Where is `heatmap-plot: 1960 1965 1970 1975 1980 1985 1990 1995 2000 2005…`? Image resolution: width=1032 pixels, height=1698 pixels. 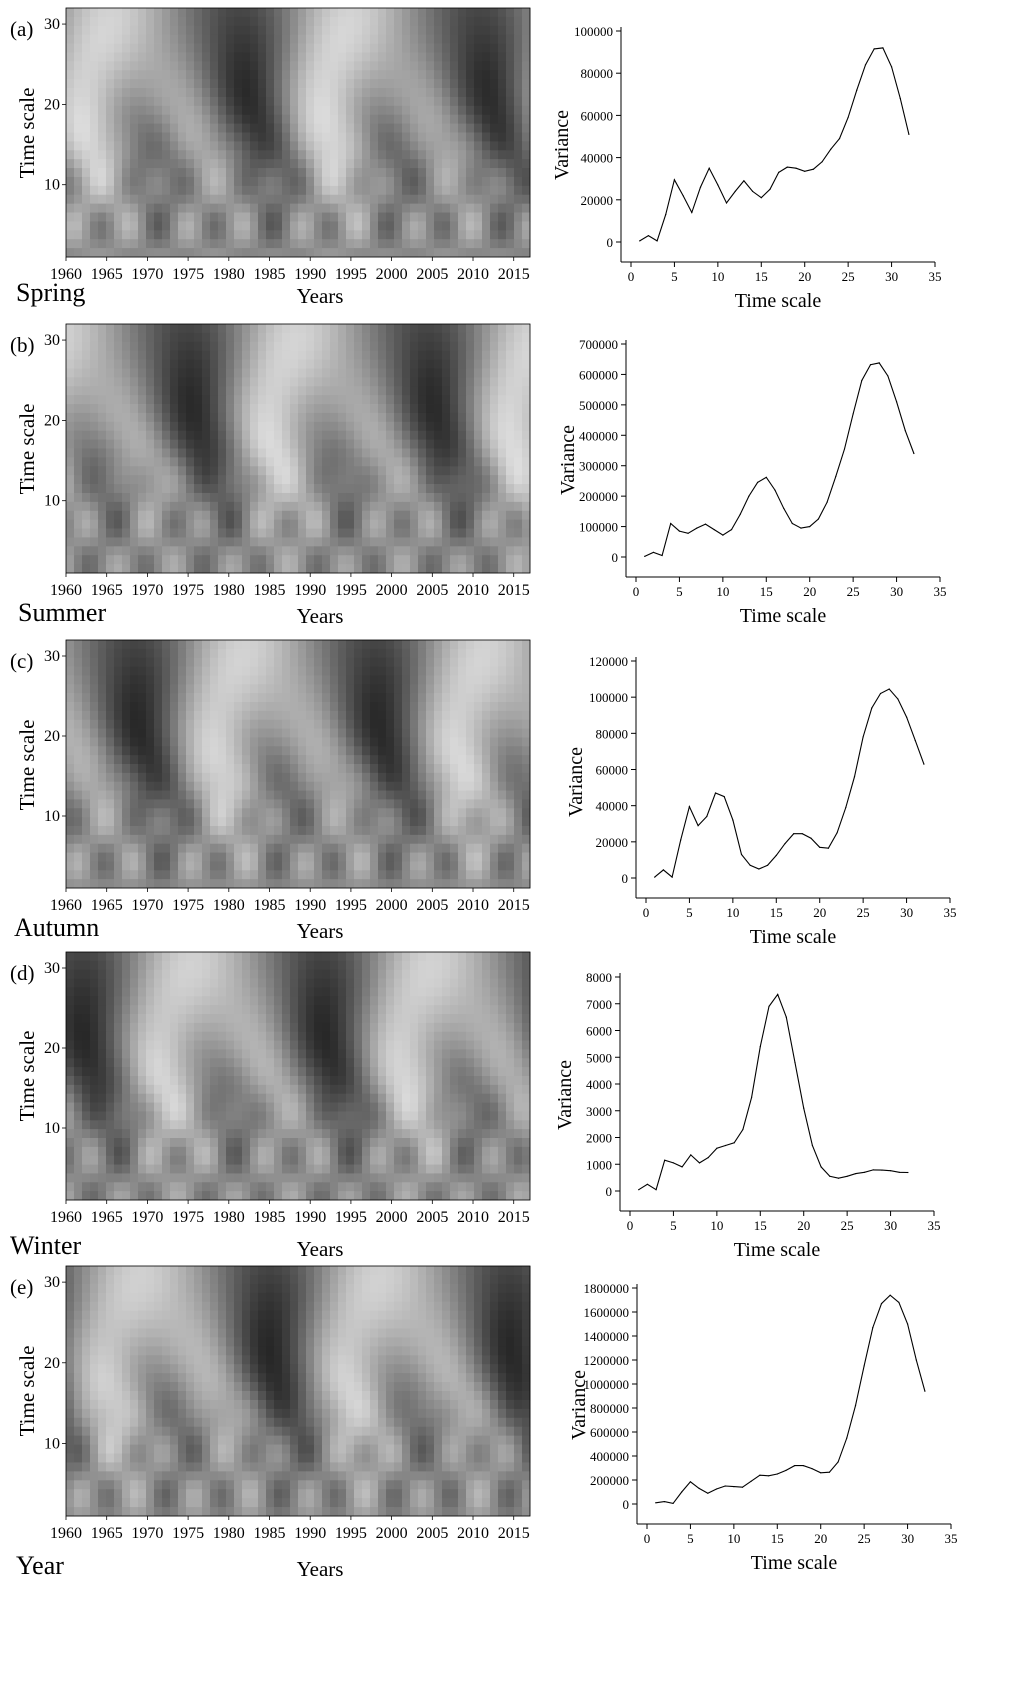 heatmap-plot: 1960 1965 1970 1975 1980 1985 1990 1995 2000 2005… is located at coordinates (273, 475).